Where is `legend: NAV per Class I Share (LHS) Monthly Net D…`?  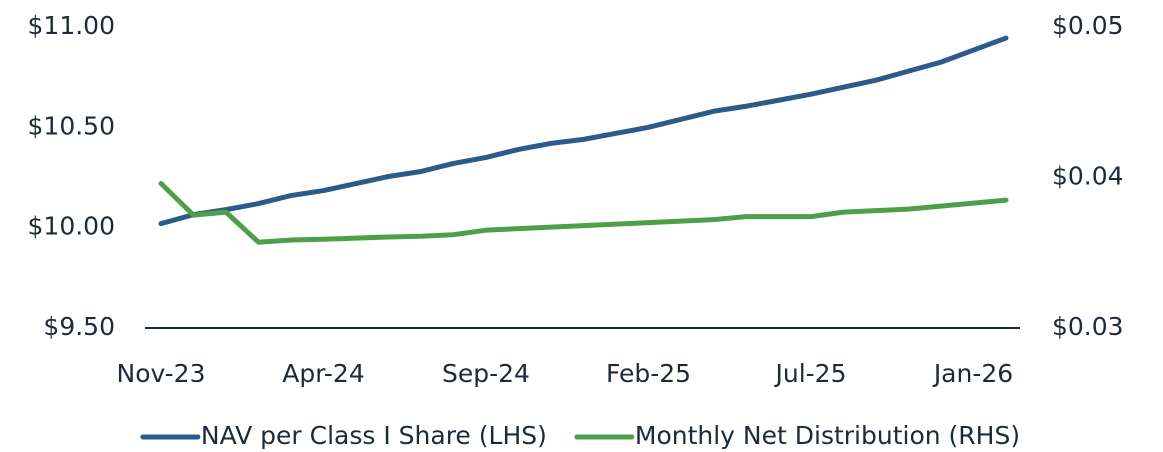 legend: NAV per Class I Share (LHS) Monthly Net D… is located at coordinates (580, 435).